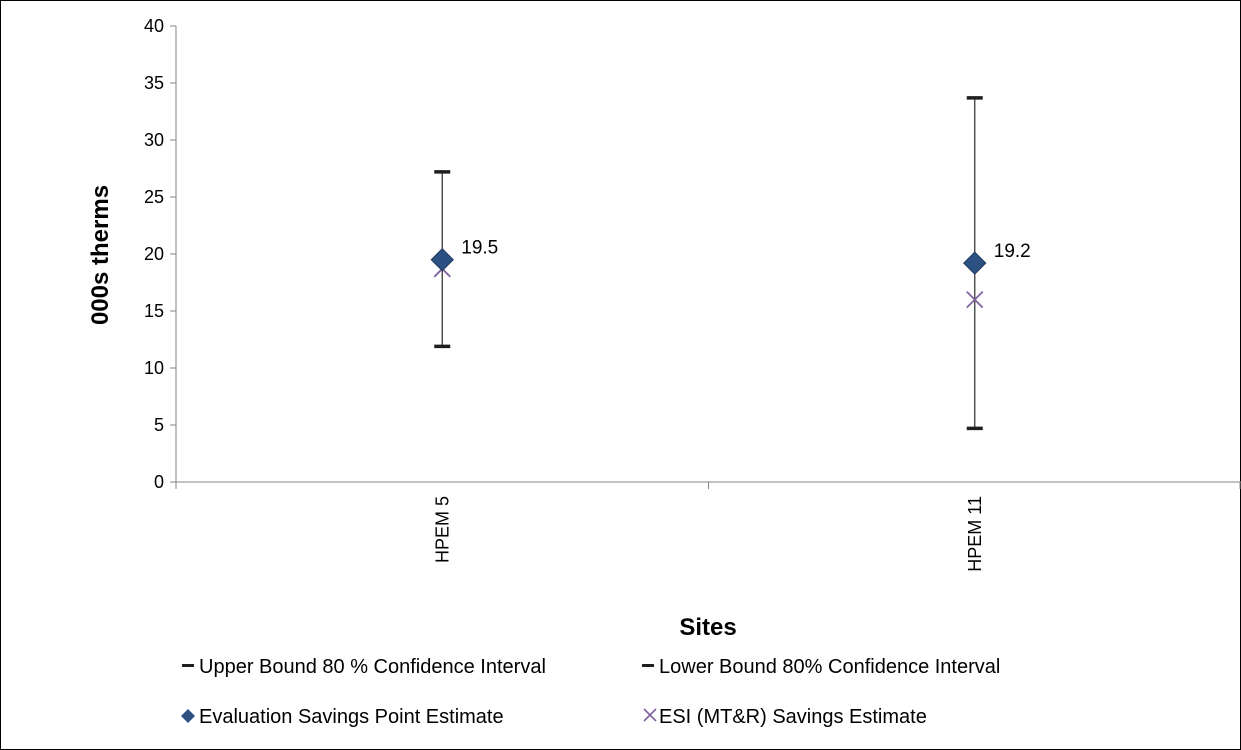  What do you see at coordinates (648, 665) in the screenshot?
I see `legend-swatch-lower-bound` at bounding box center [648, 665].